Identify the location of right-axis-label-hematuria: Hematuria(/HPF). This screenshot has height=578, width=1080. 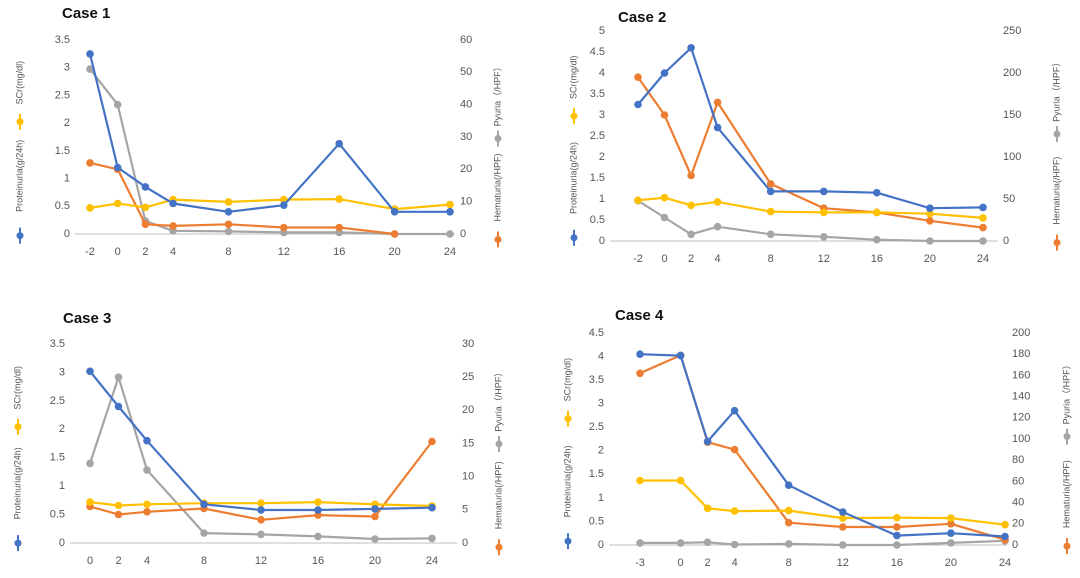
(497, 200).